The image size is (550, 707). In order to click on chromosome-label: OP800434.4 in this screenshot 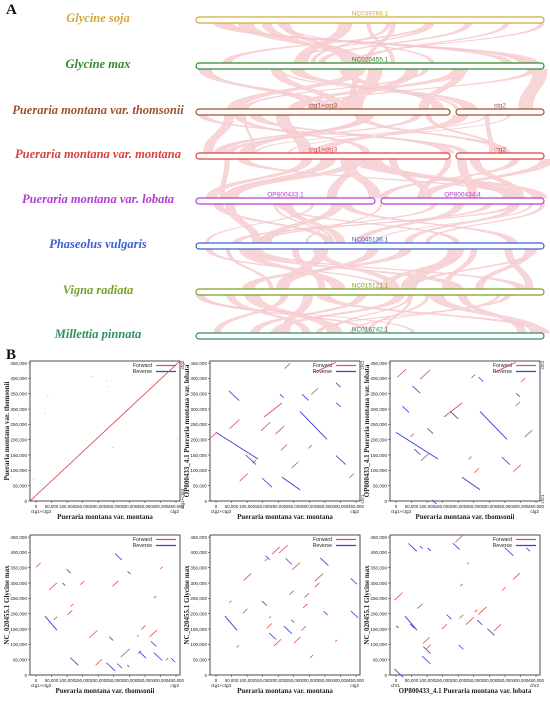, I will do `click(462, 195)`.